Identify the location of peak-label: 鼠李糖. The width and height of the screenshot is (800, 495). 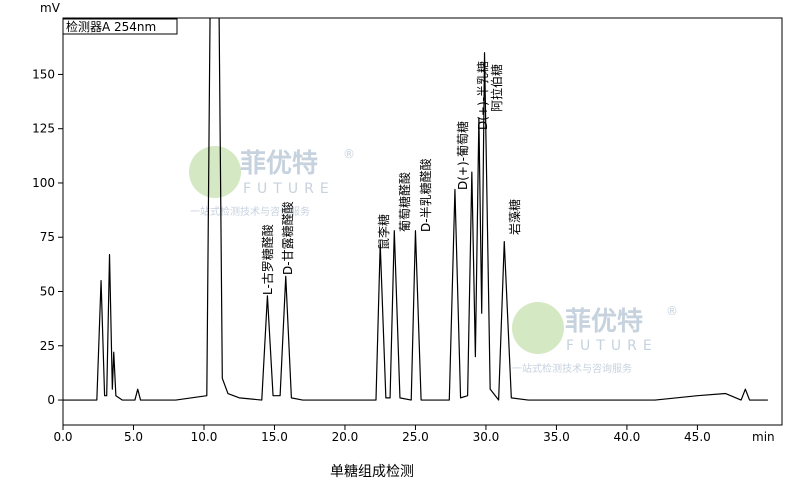
(383, 232).